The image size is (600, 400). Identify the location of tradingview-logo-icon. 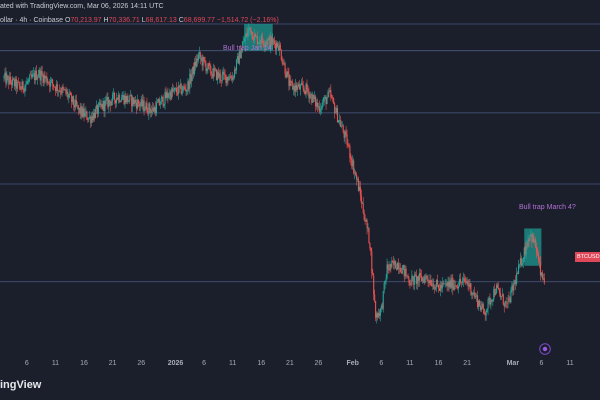
(545, 349).